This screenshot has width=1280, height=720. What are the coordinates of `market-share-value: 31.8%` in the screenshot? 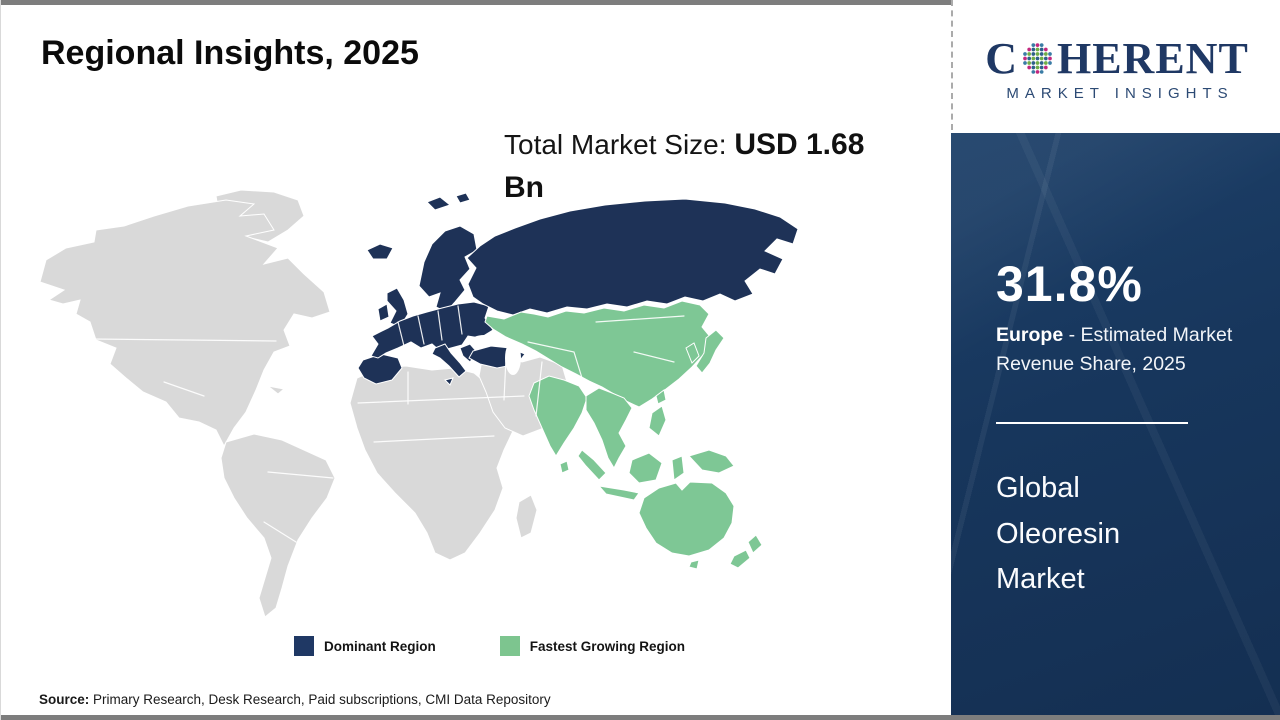 It's located at (1069, 284).